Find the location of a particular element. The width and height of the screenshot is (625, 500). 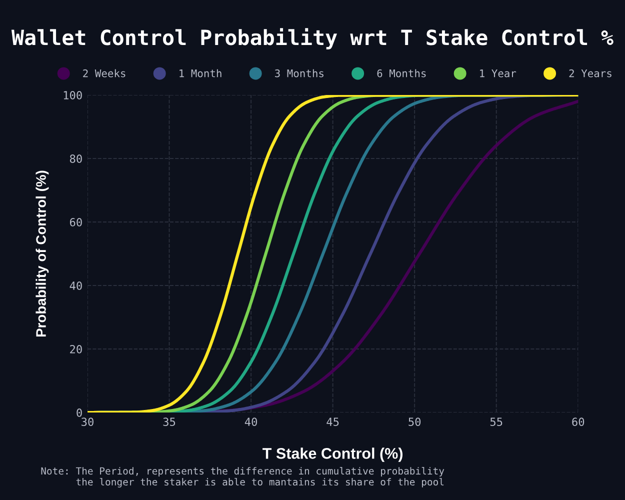

x-tick-label: 30 is located at coordinates (88, 422).